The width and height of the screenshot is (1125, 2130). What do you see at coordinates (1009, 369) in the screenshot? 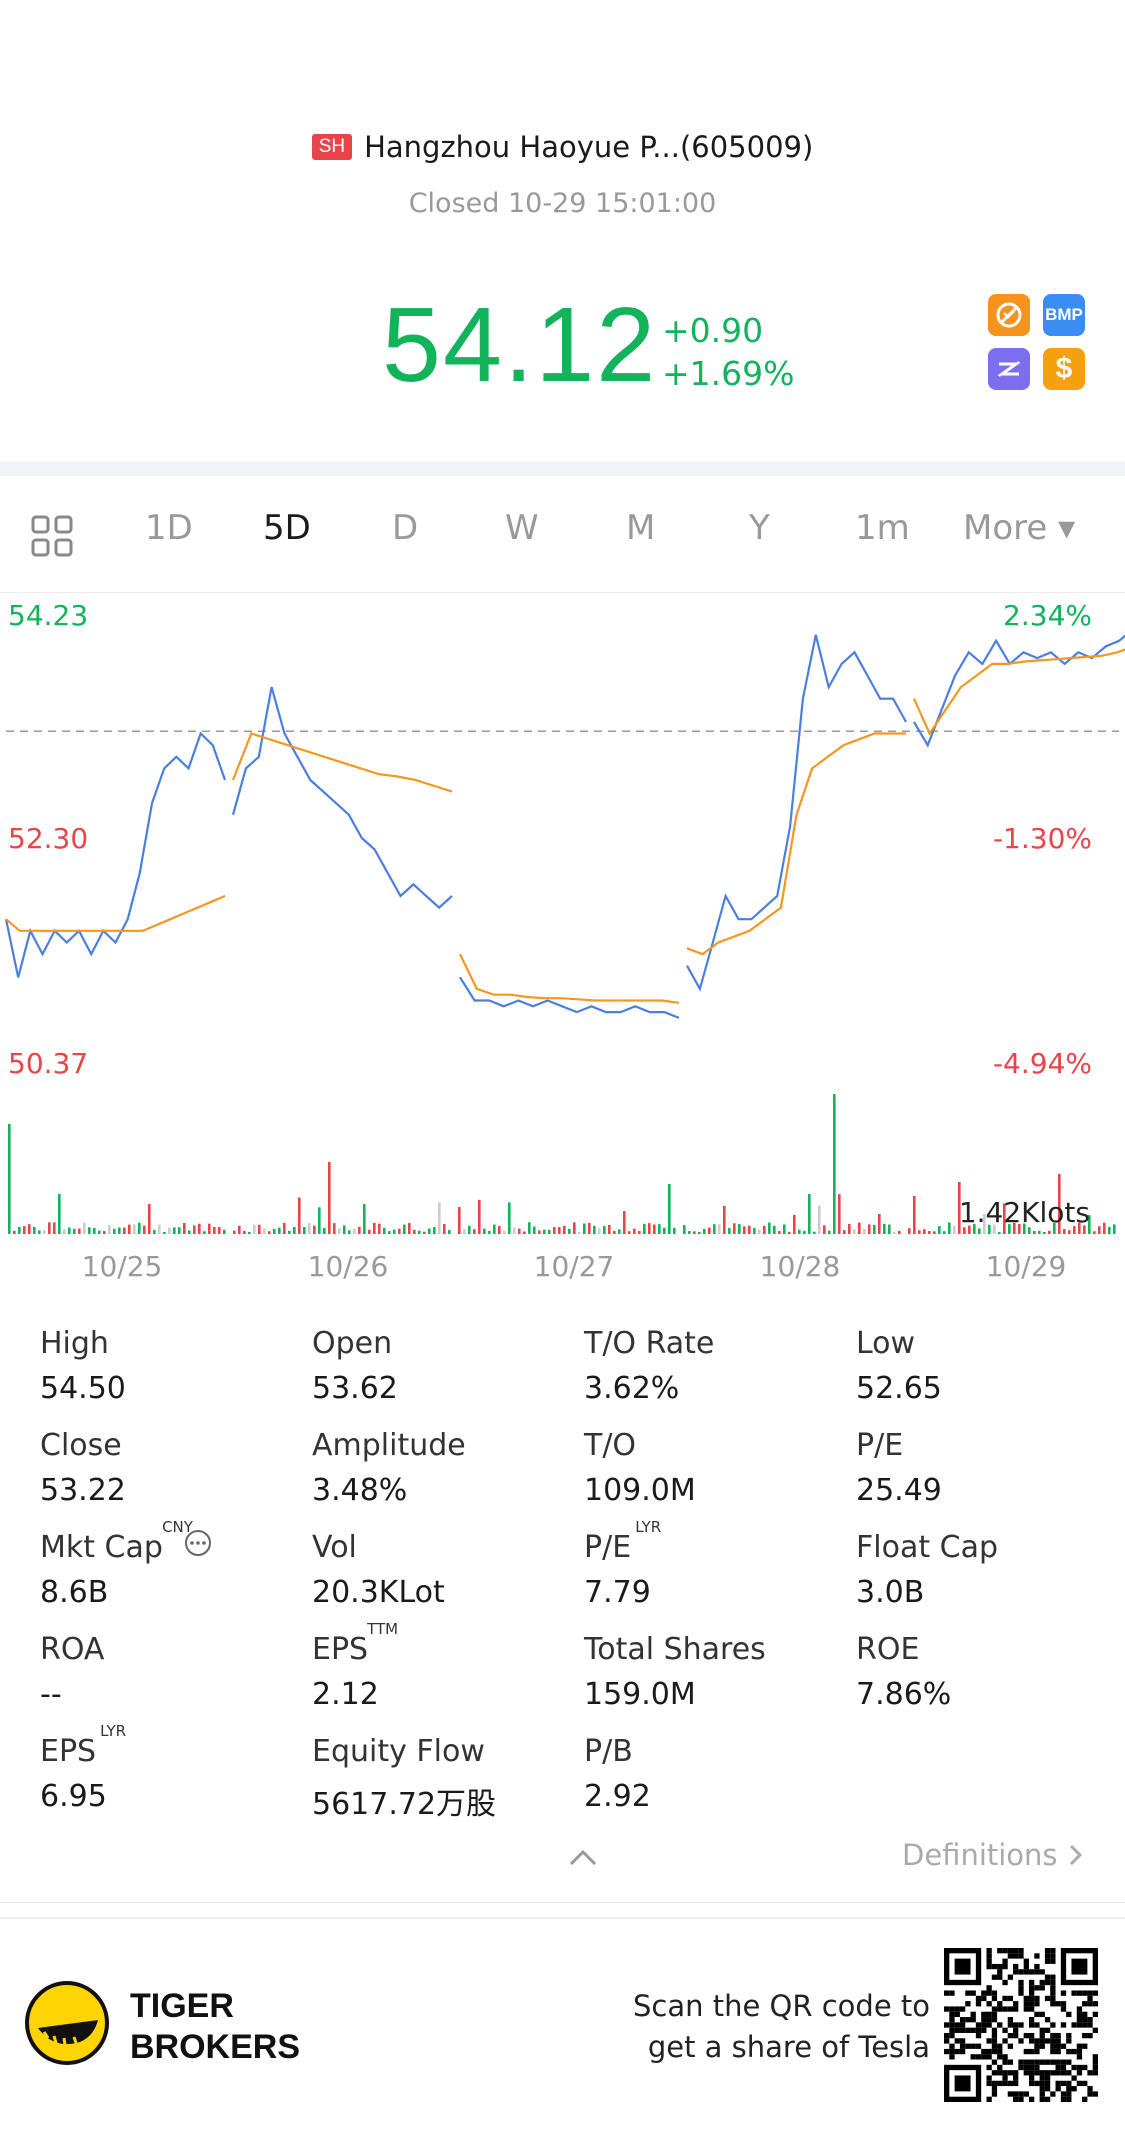
I see `zz-icon` at bounding box center [1009, 369].